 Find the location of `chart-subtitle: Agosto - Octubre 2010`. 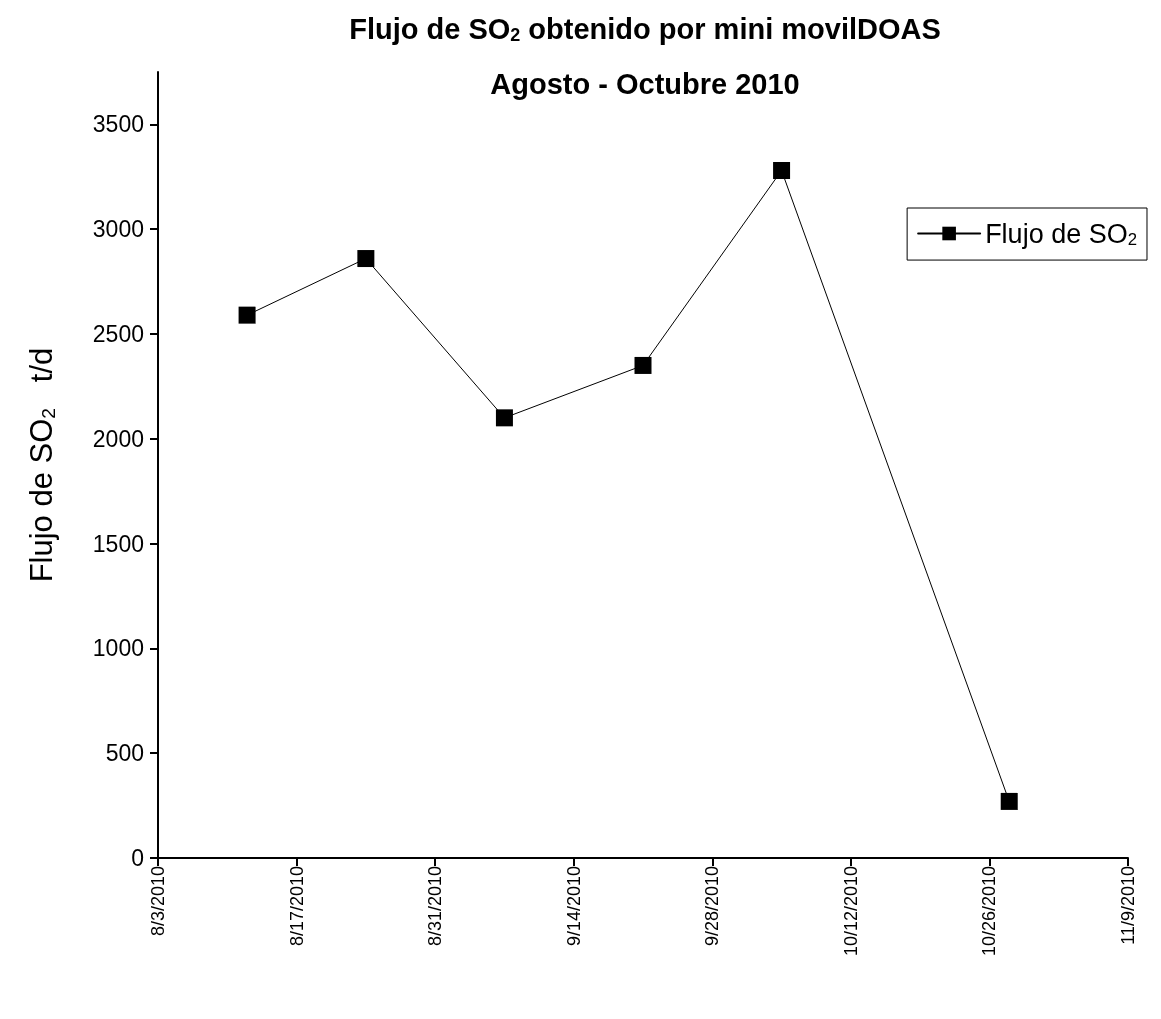

chart-subtitle: Agosto - Octubre 2010 is located at coordinates (645, 83).